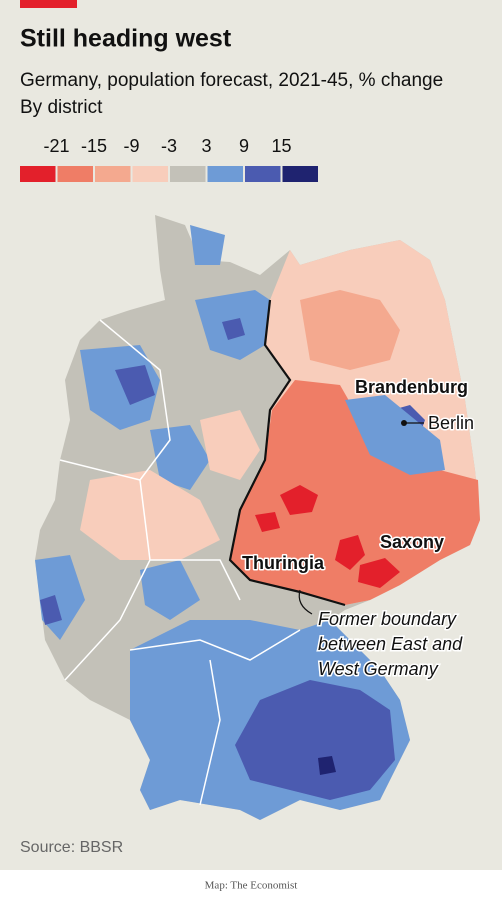 Image resolution: width=502 pixels, height=898 pixels. What do you see at coordinates (281, 146) in the screenshot?
I see `legend-tick-label: 15` at bounding box center [281, 146].